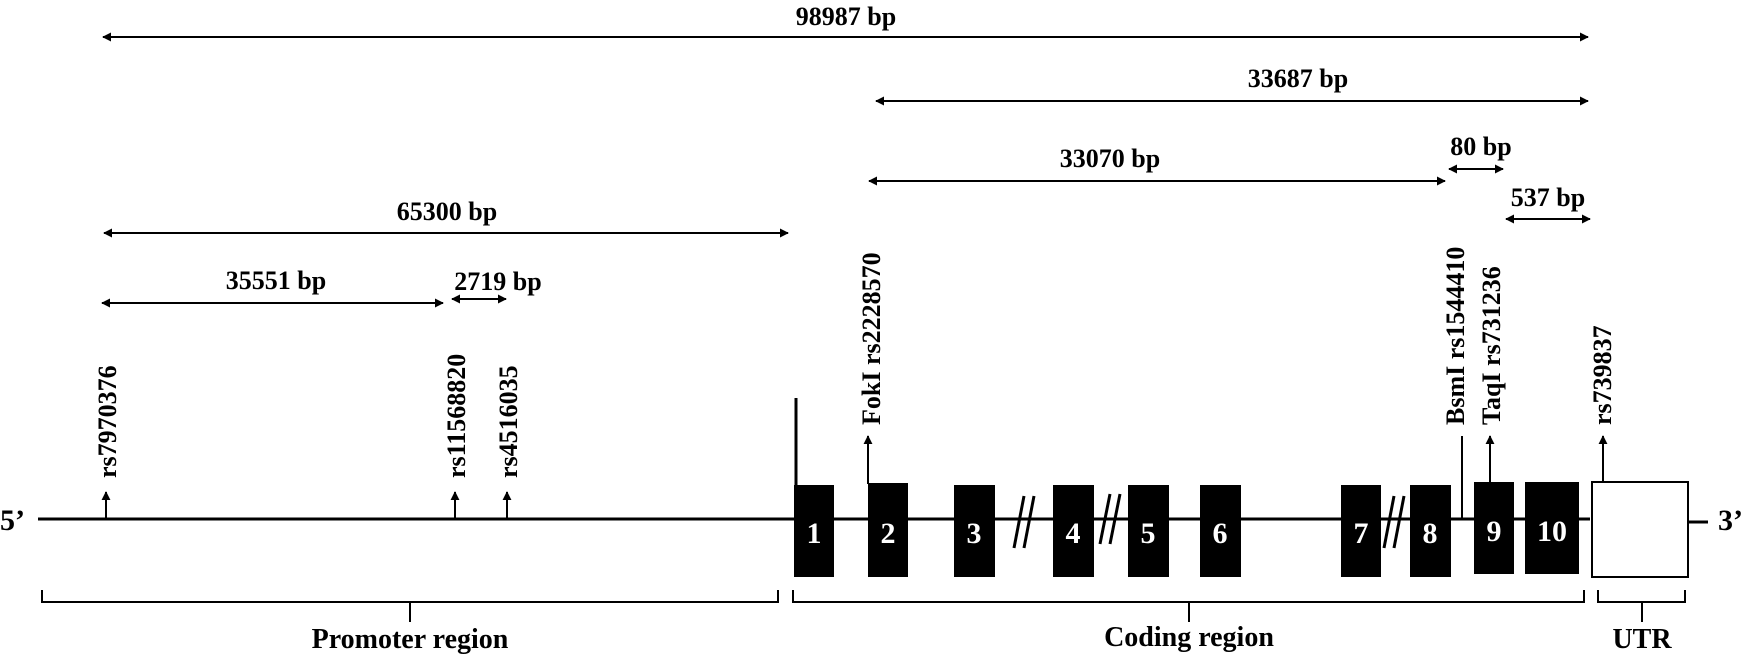 This screenshot has height=658, width=1748. I want to click on snp-rs11568820: rs11568820, so click(456, 436).